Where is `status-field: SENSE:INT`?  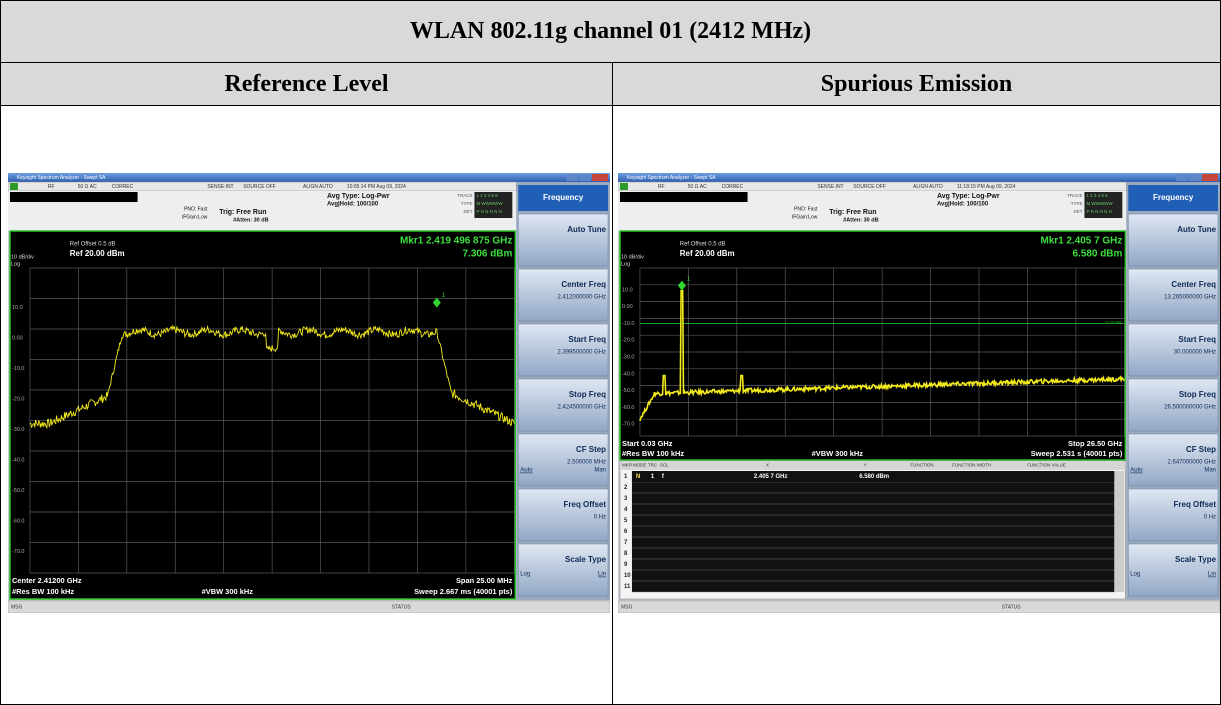
status-field: SENSE:INT is located at coordinates (830, 187).